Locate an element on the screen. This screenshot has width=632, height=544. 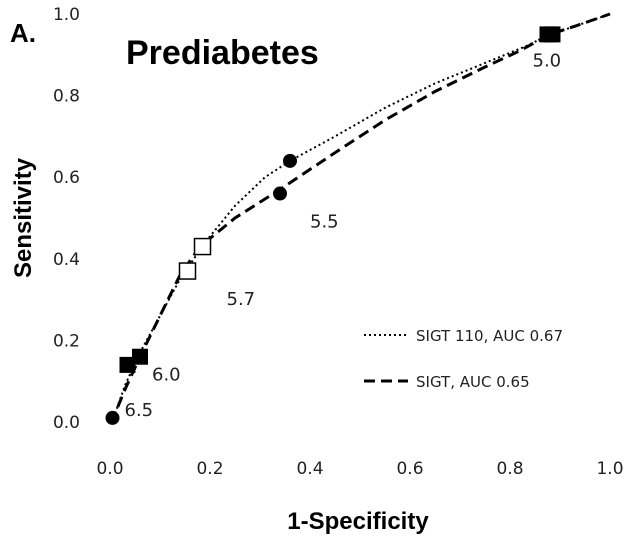
legend: SIGT 110, AUC 0.67 SIGT, AUC 0.65 is located at coordinates (463, 359).